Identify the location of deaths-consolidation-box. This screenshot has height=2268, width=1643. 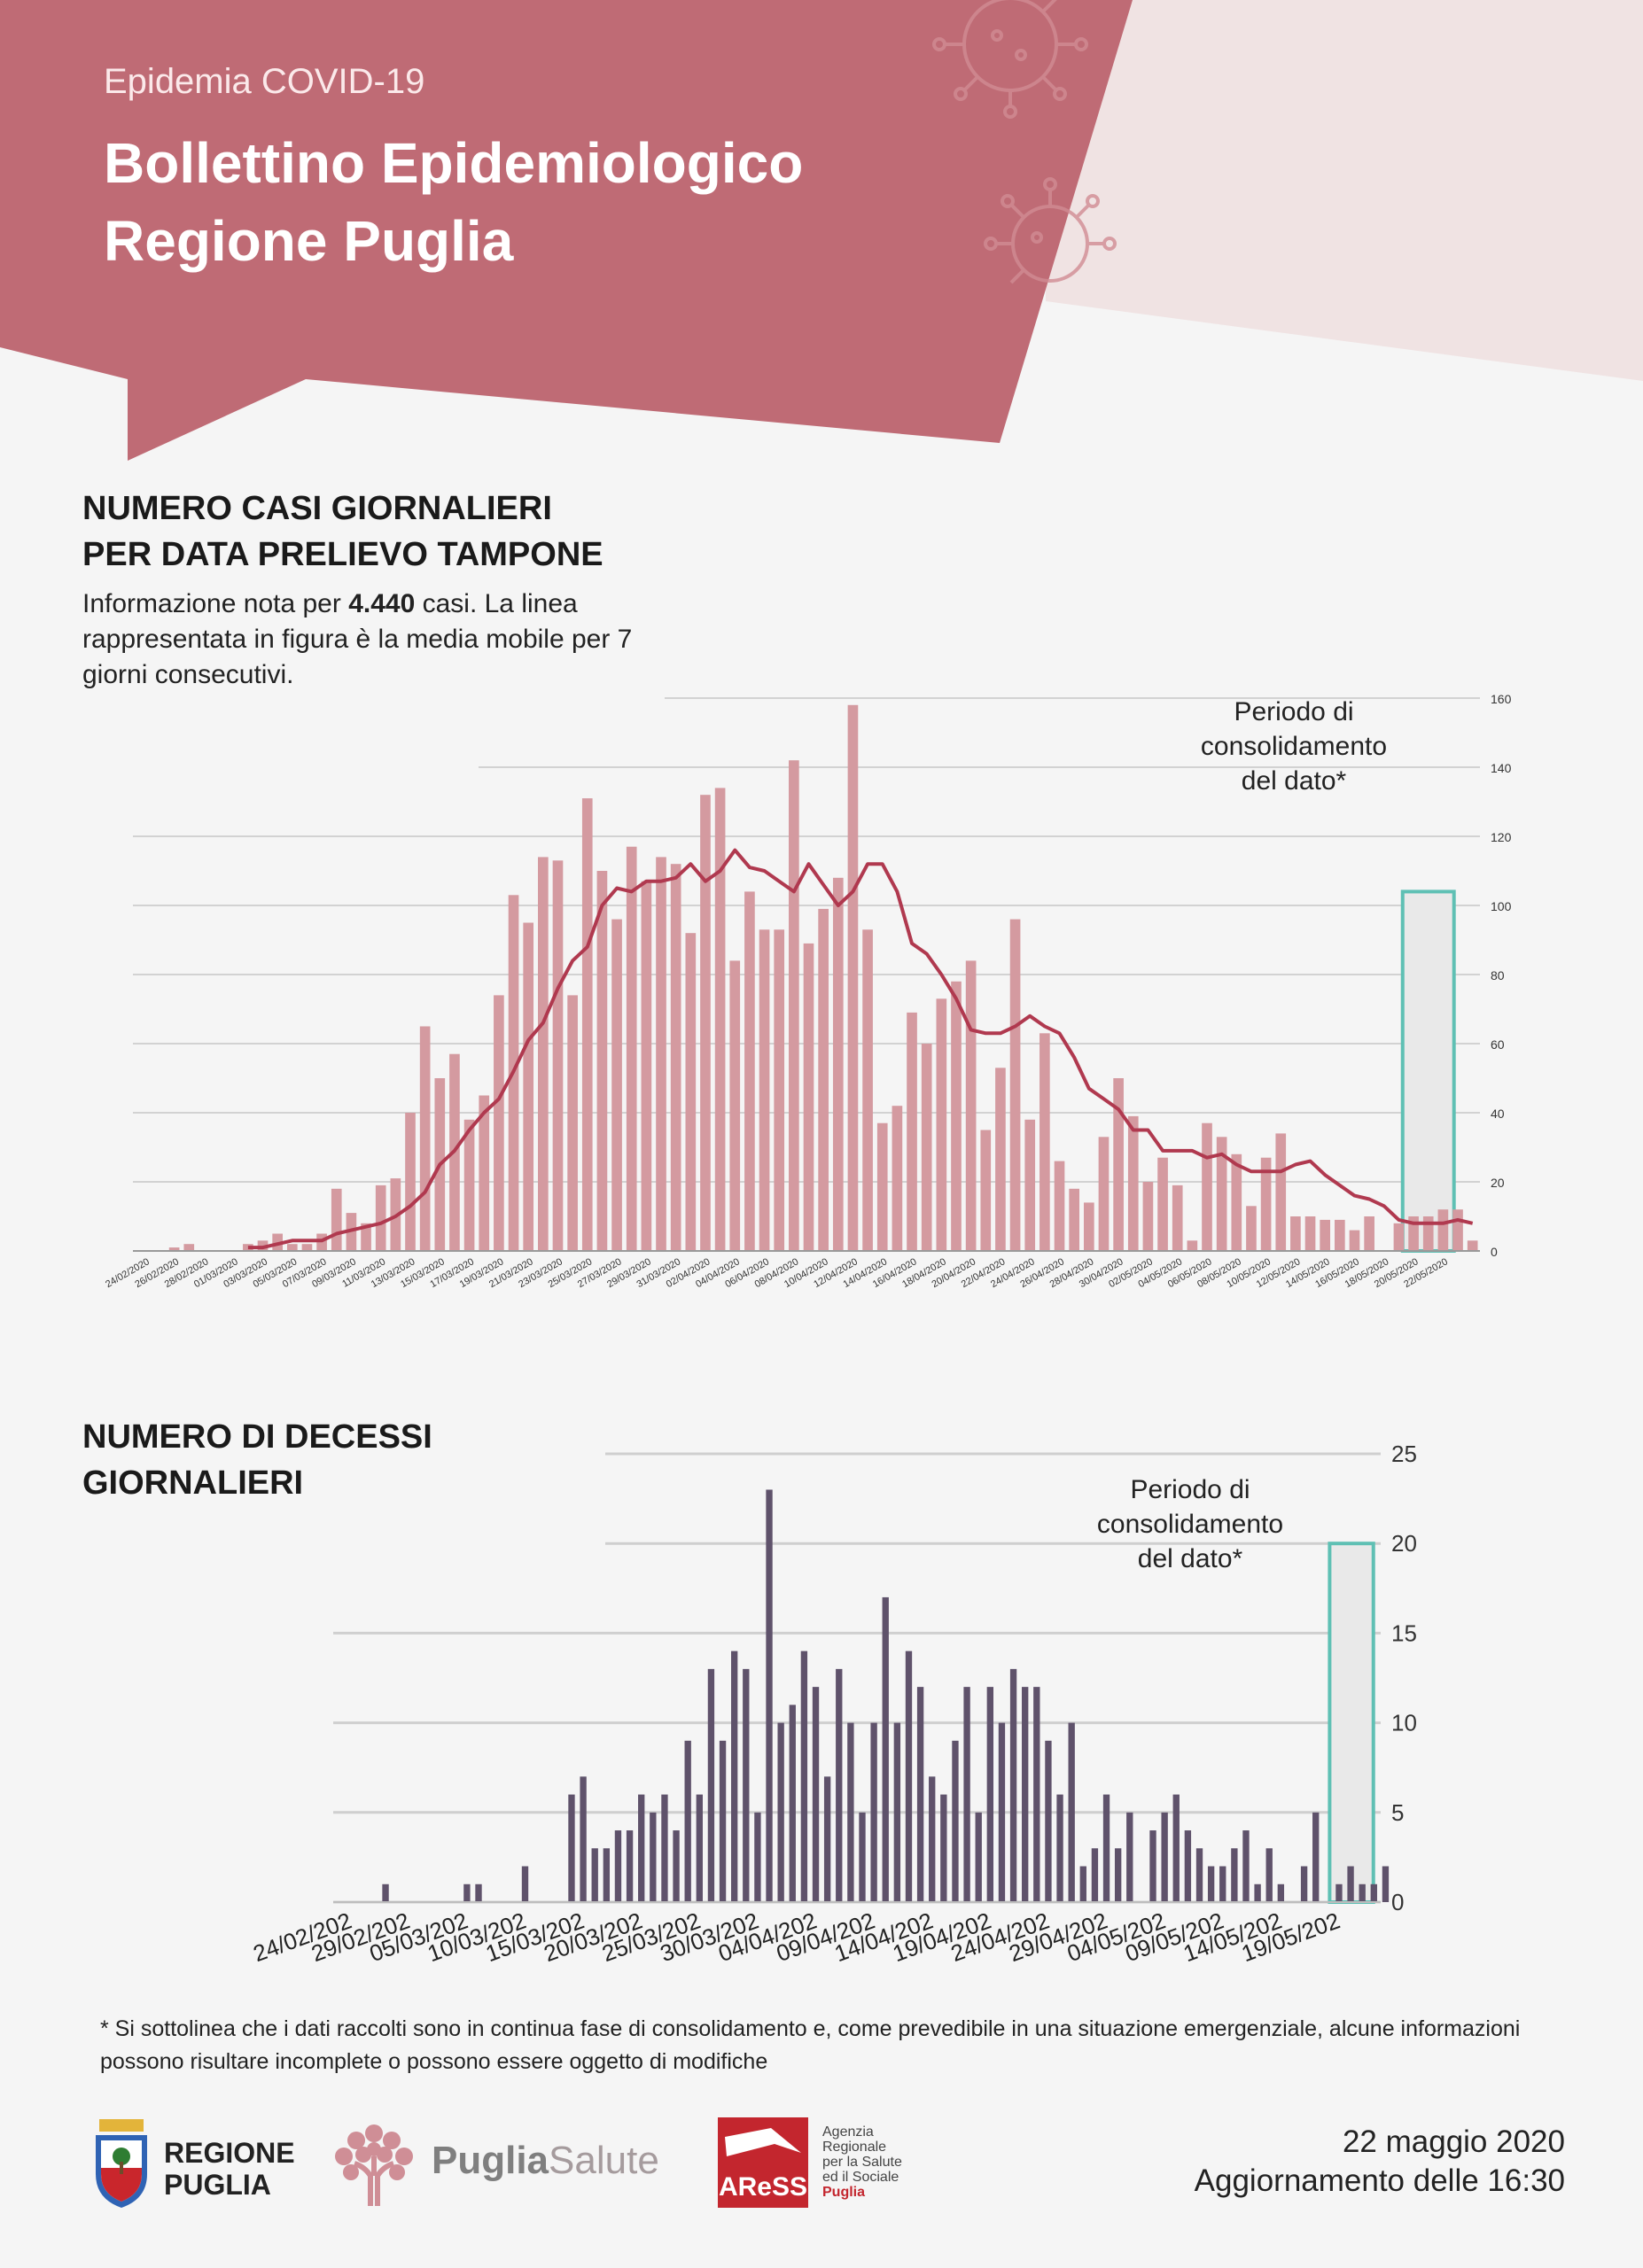
(1351, 1723).